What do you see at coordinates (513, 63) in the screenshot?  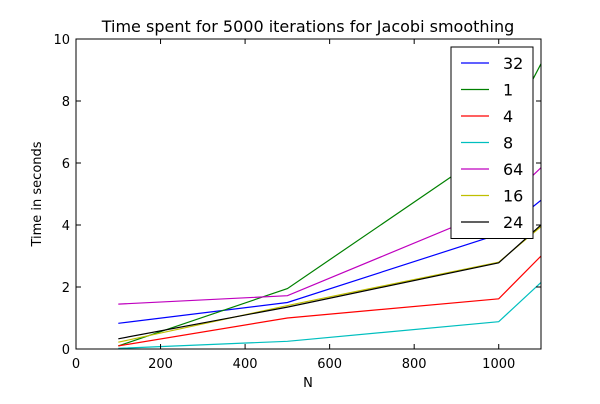 I see `legend-label-32: 32` at bounding box center [513, 63].